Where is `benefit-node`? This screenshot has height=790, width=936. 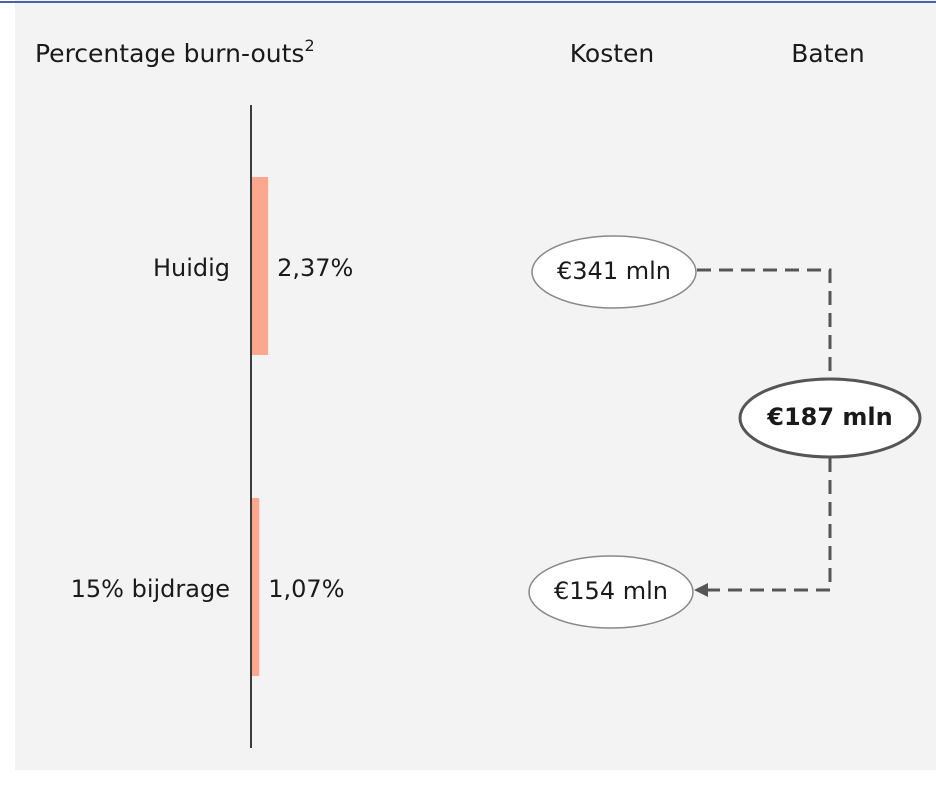
benefit-node is located at coordinates (830, 418).